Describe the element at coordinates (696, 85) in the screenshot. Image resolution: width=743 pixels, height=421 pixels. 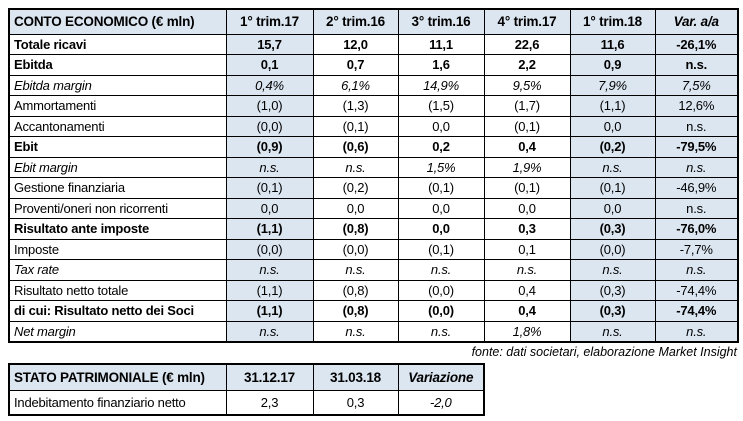
I see `value-cell: 7,5%` at that location.